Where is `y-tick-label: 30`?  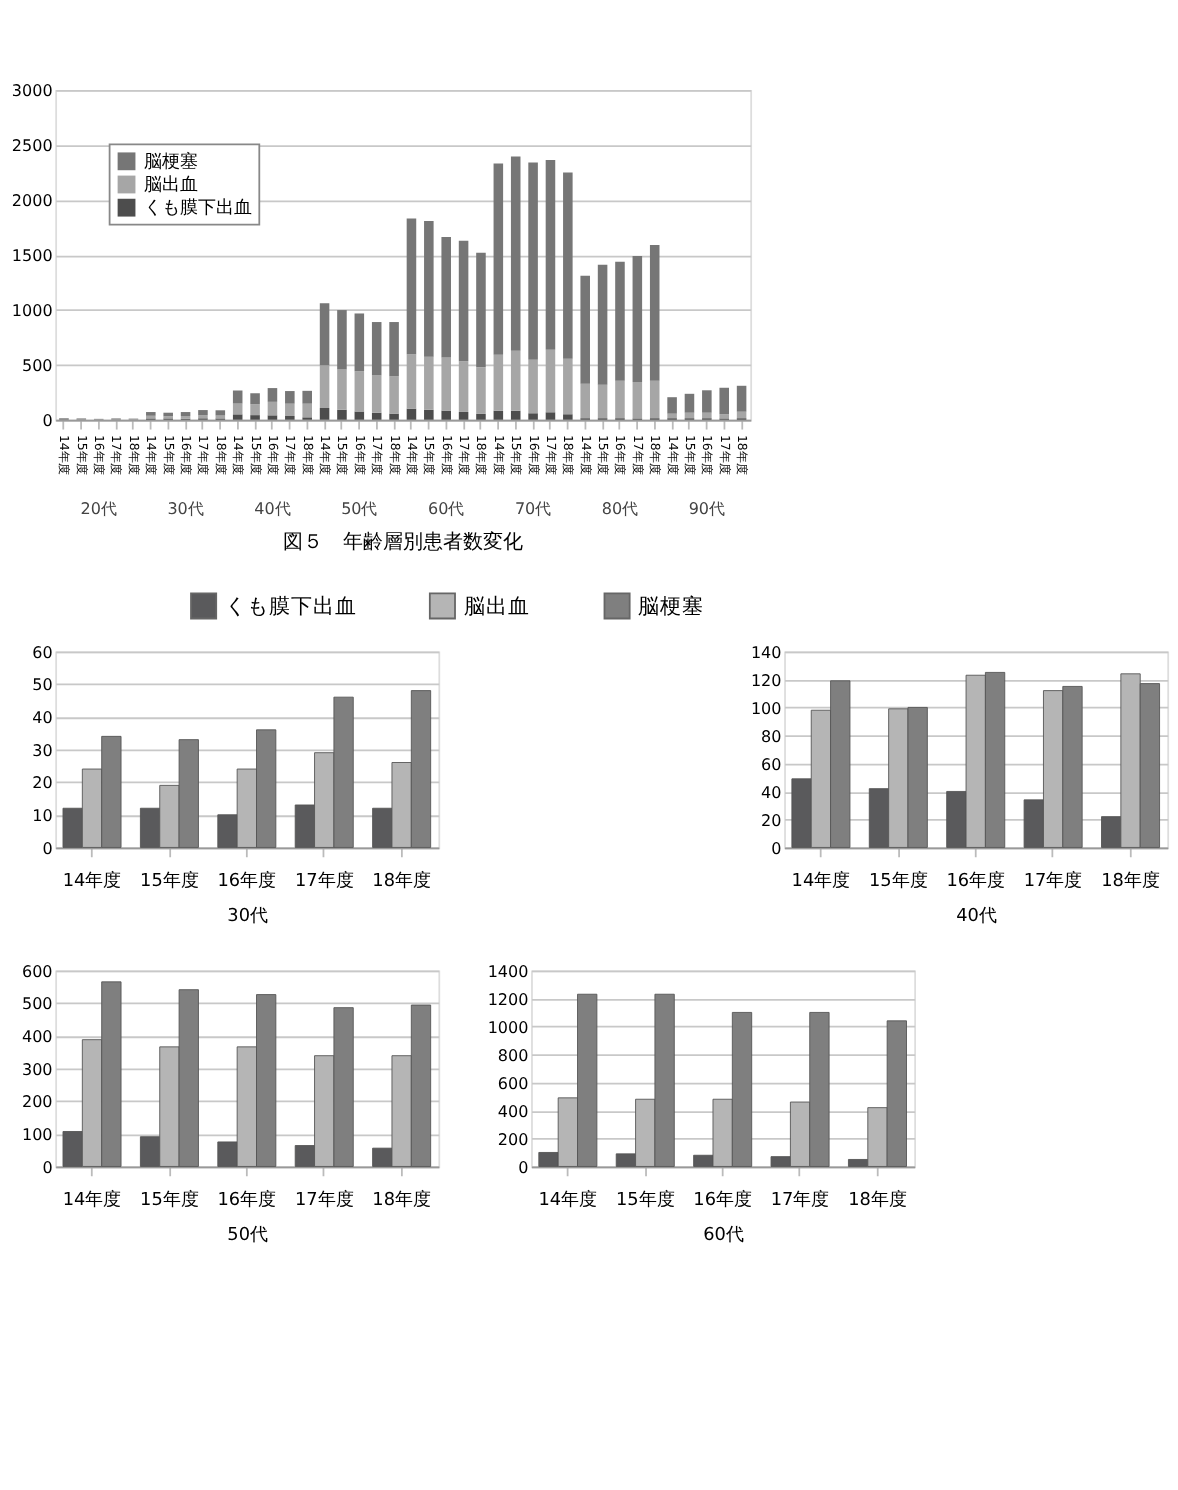
y-tick-label: 30 is located at coordinates (42, 750).